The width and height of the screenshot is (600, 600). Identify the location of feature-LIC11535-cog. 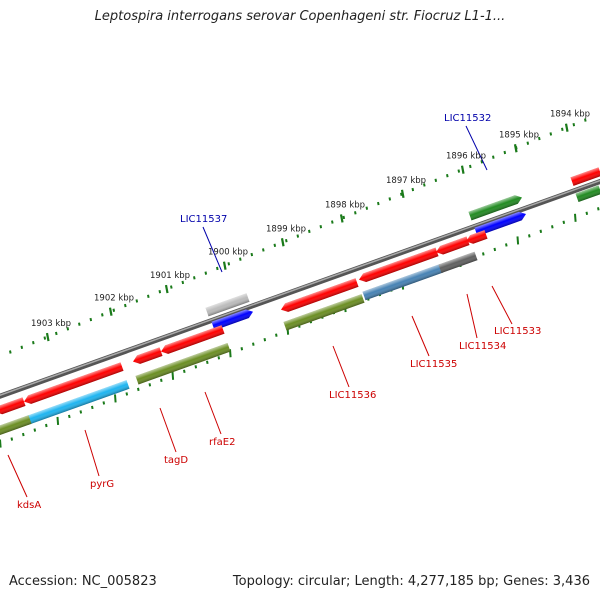
(403, 282).